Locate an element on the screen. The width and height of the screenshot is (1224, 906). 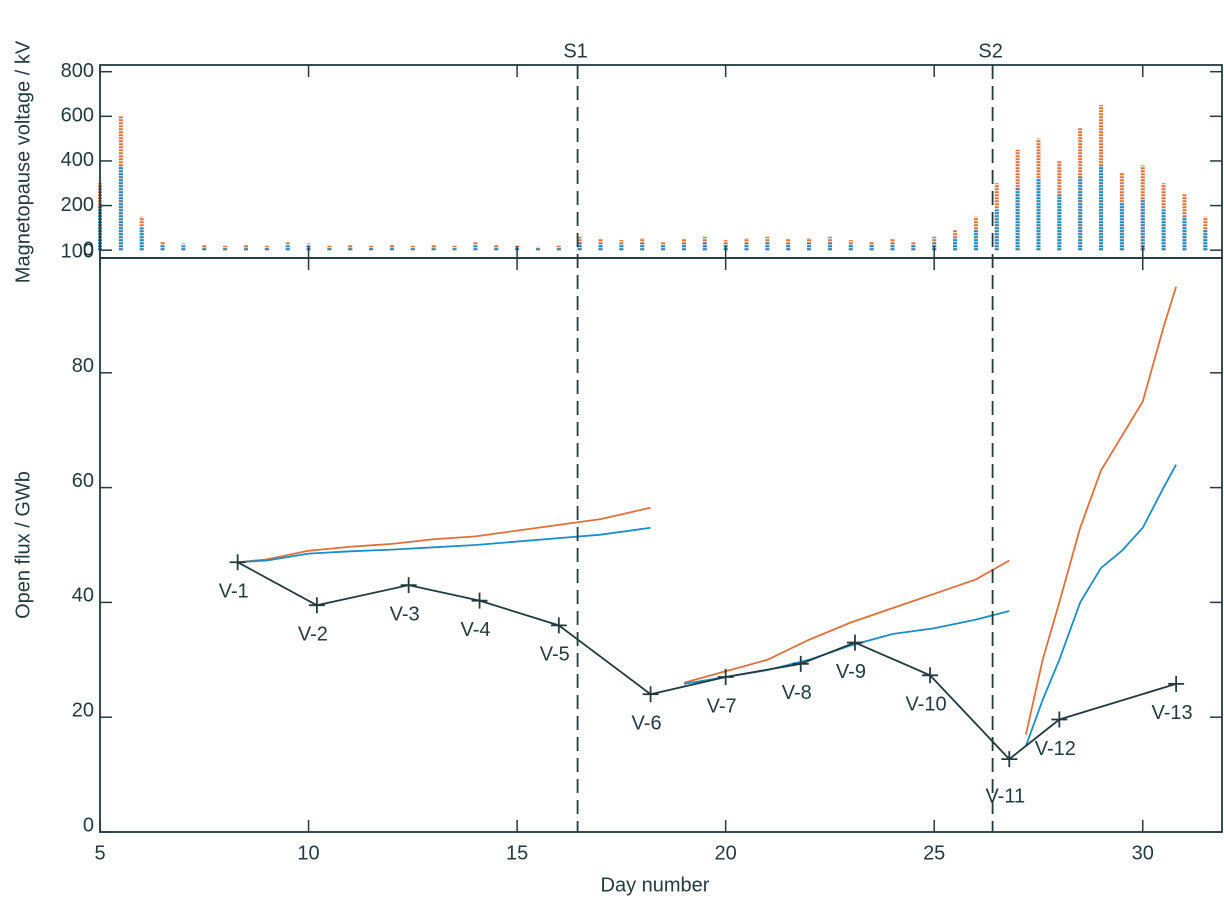
point-label: V-9 is located at coordinates (851, 672).